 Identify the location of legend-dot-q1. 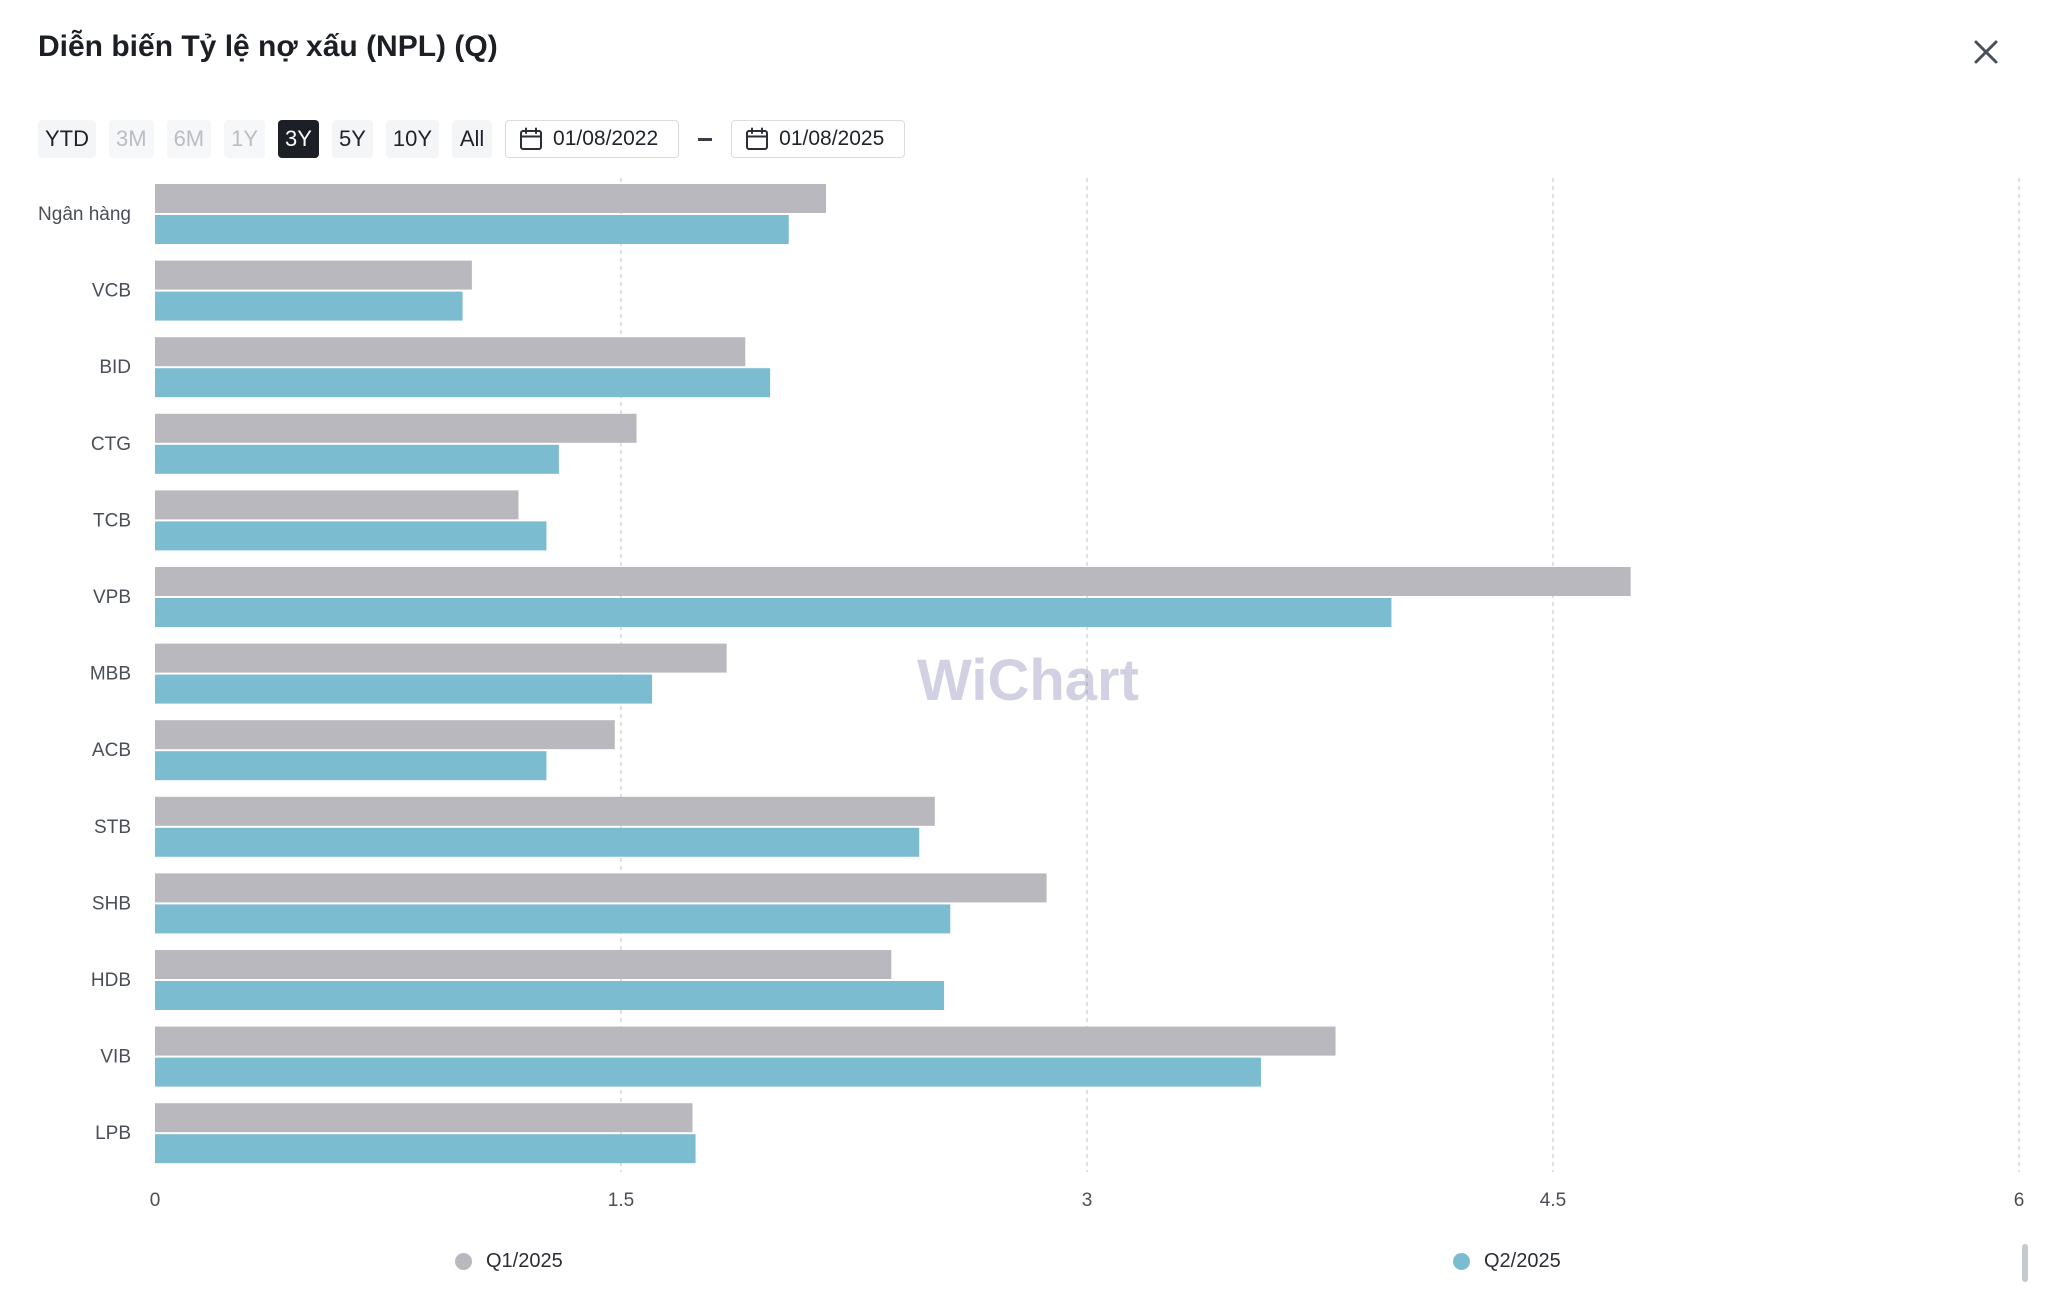
(463, 1261).